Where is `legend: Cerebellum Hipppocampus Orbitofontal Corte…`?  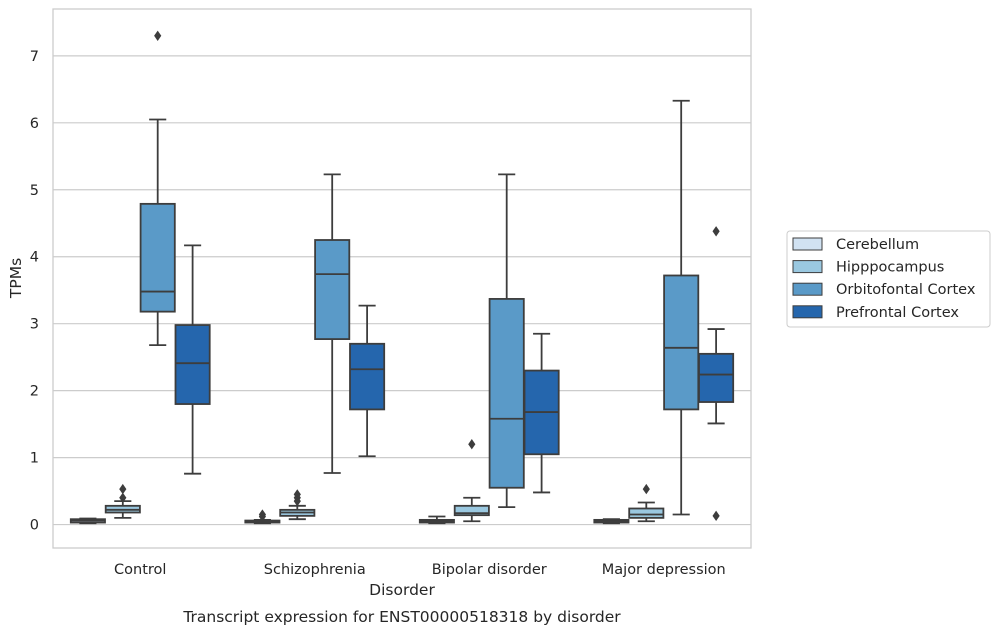
legend: Cerebellum Hipppocampus Orbitofontal Corte… is located at coordinates (888, 279).